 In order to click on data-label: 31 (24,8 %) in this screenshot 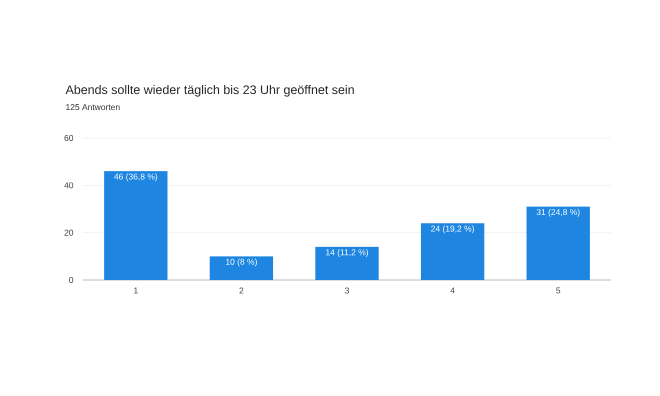, I will do `click(558, 212)`.